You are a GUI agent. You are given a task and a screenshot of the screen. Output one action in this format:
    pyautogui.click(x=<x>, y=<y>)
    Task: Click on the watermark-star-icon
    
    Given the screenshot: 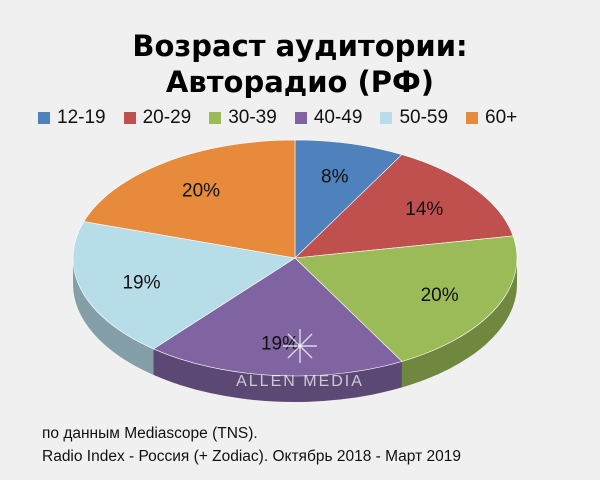 What is the action you would take?
    pyautogui.click(x=300, y=346)
    